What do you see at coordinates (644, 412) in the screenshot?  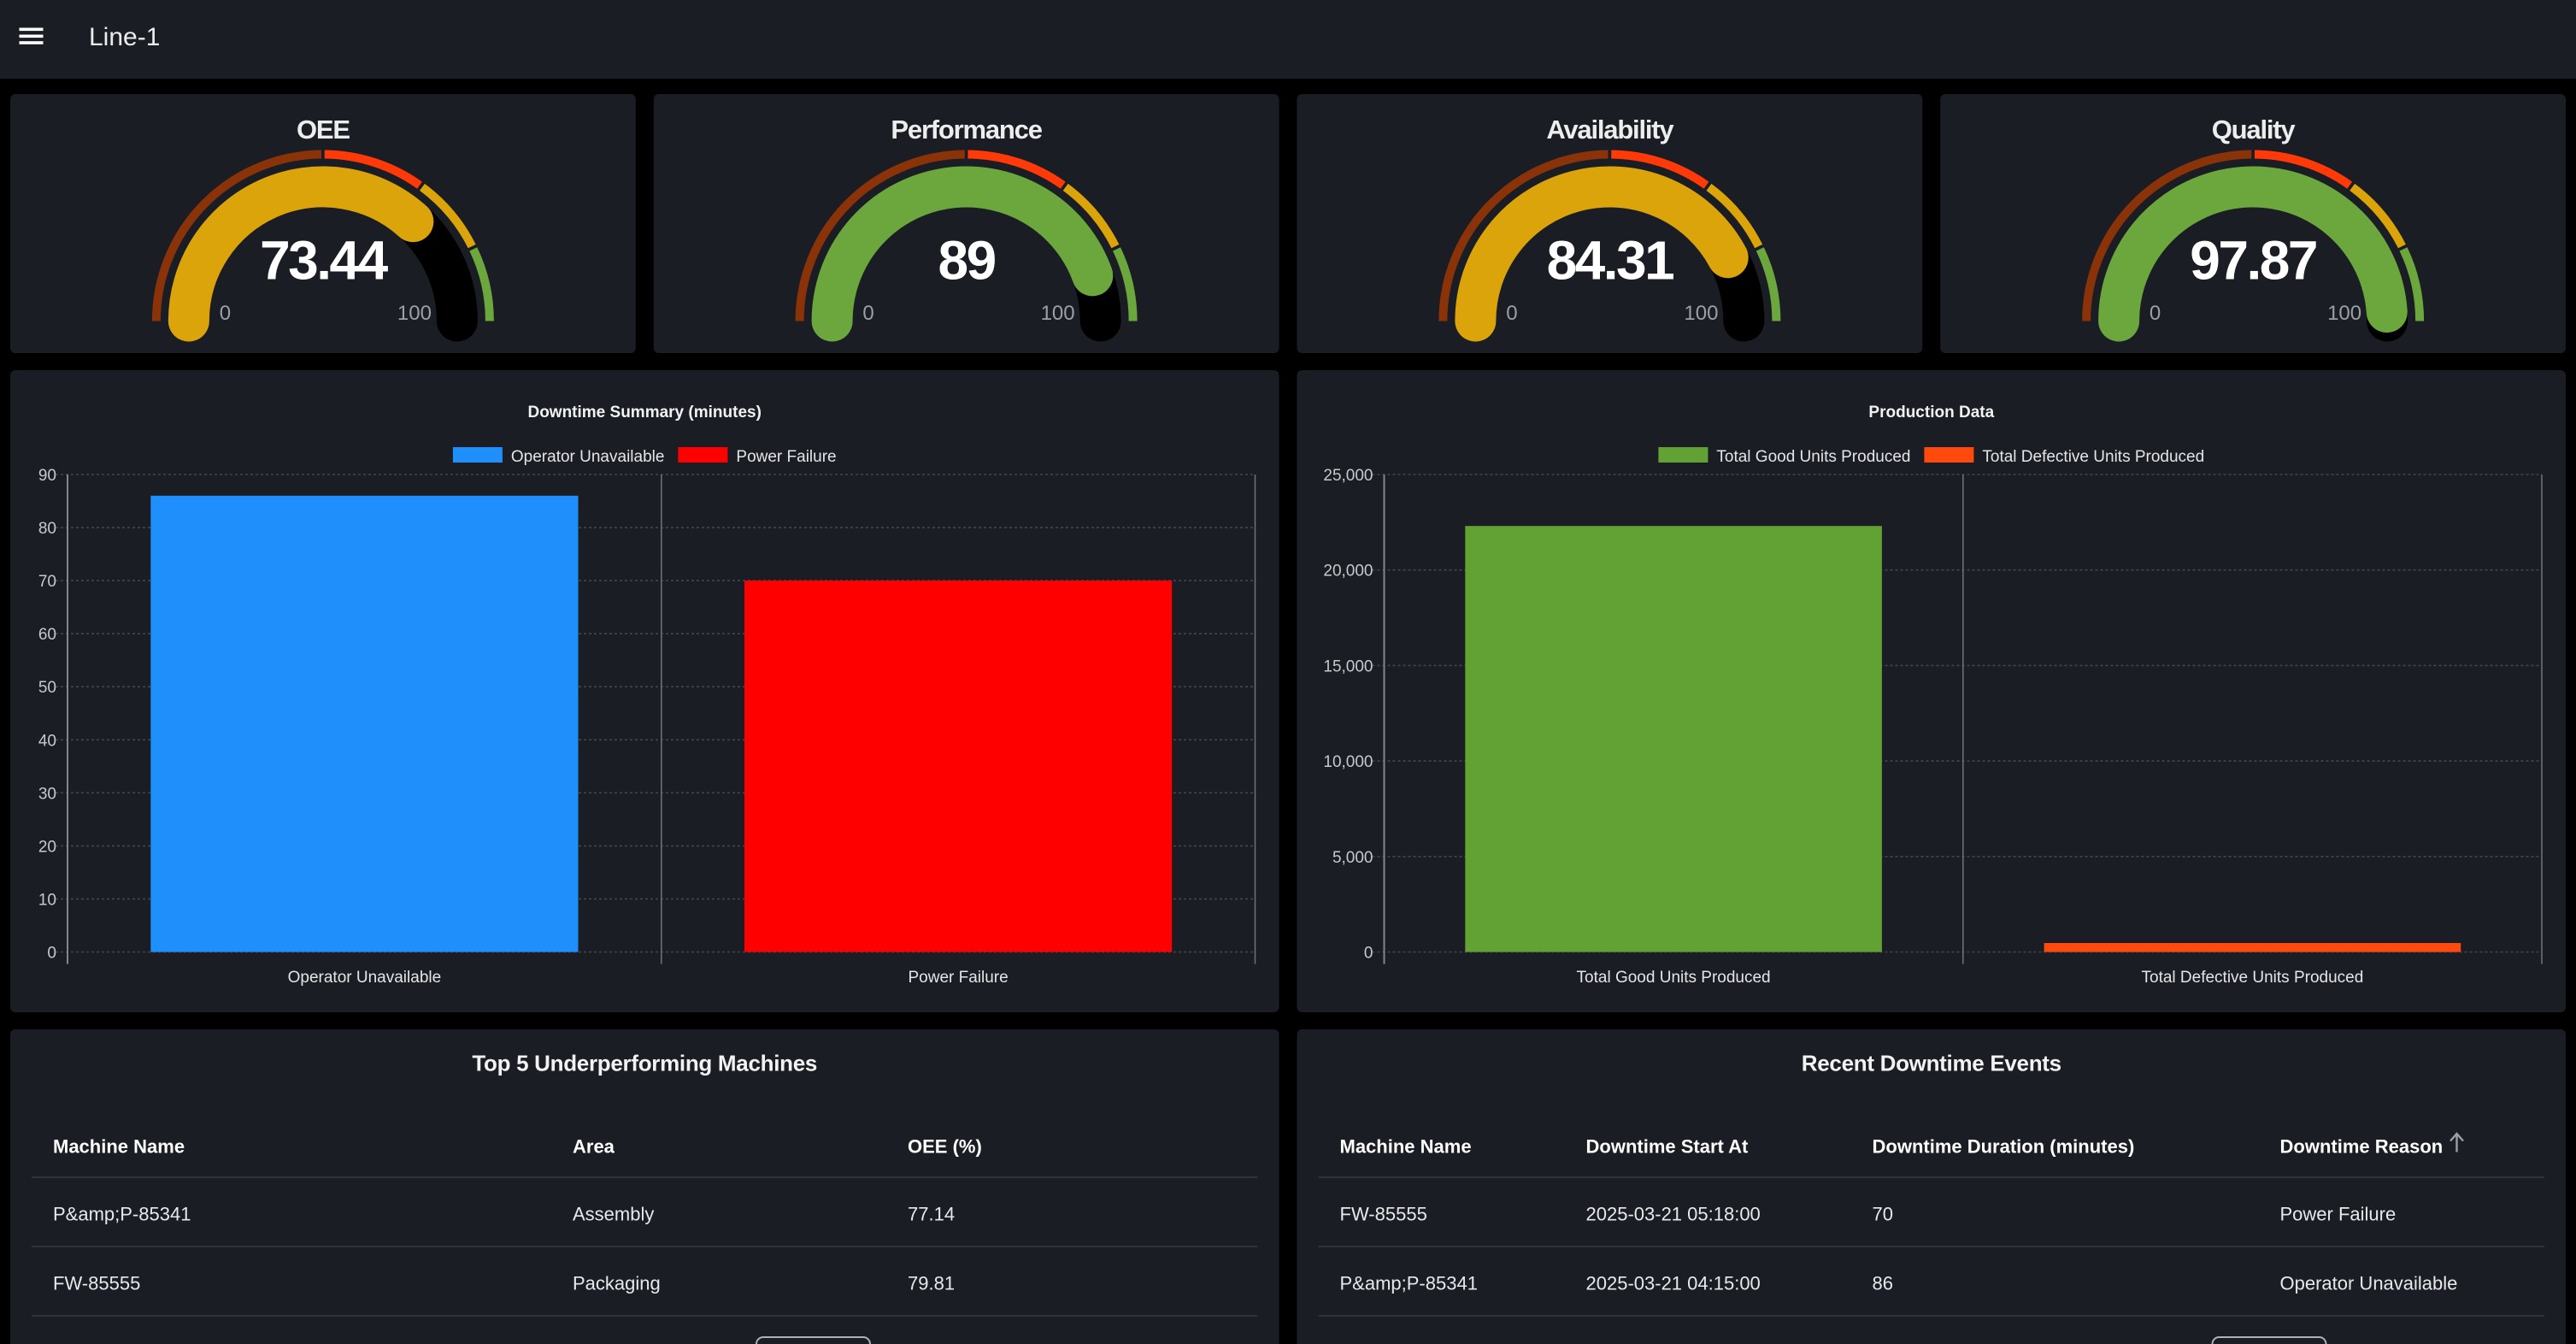 I see `svg-text: Downtime Summary (minutes)` at bounding box center [644, 412].